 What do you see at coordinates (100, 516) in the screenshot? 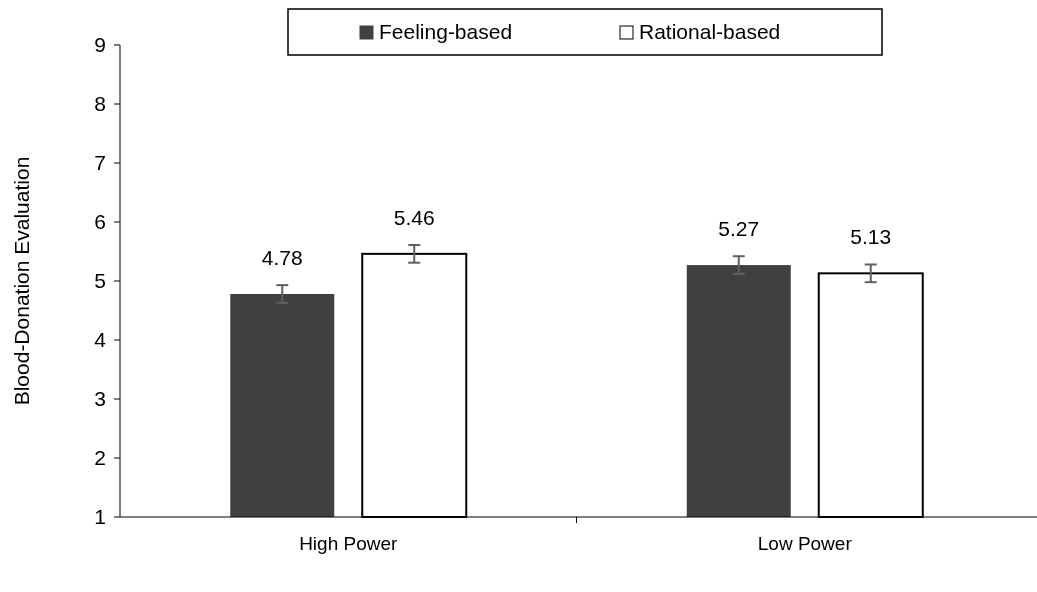
I see `y-tick-label: 1` at bounding box center [100, 516].